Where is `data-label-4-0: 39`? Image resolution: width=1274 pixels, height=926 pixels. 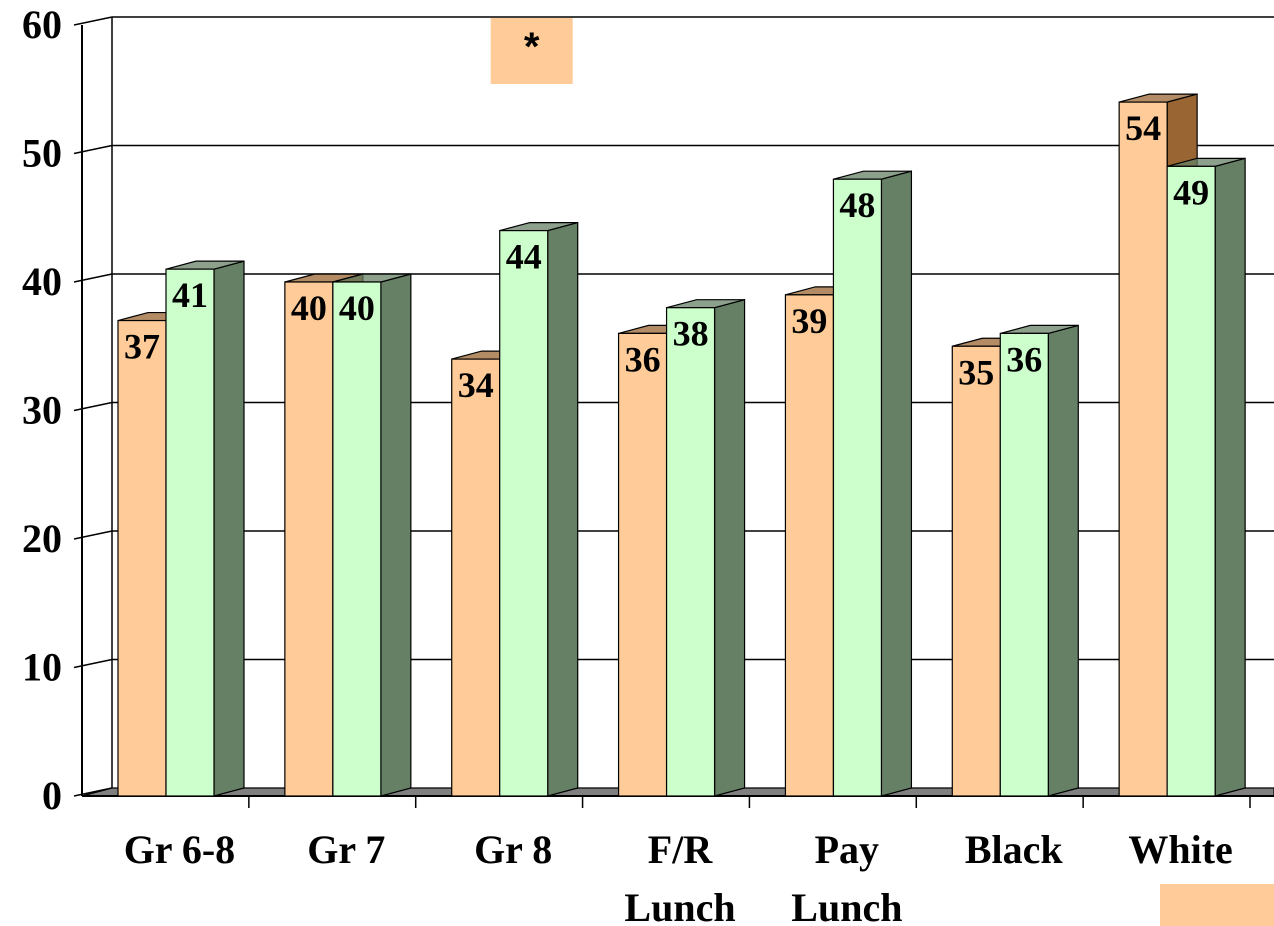 data-label-4-0: 39 is located at coordinates (809, 321).